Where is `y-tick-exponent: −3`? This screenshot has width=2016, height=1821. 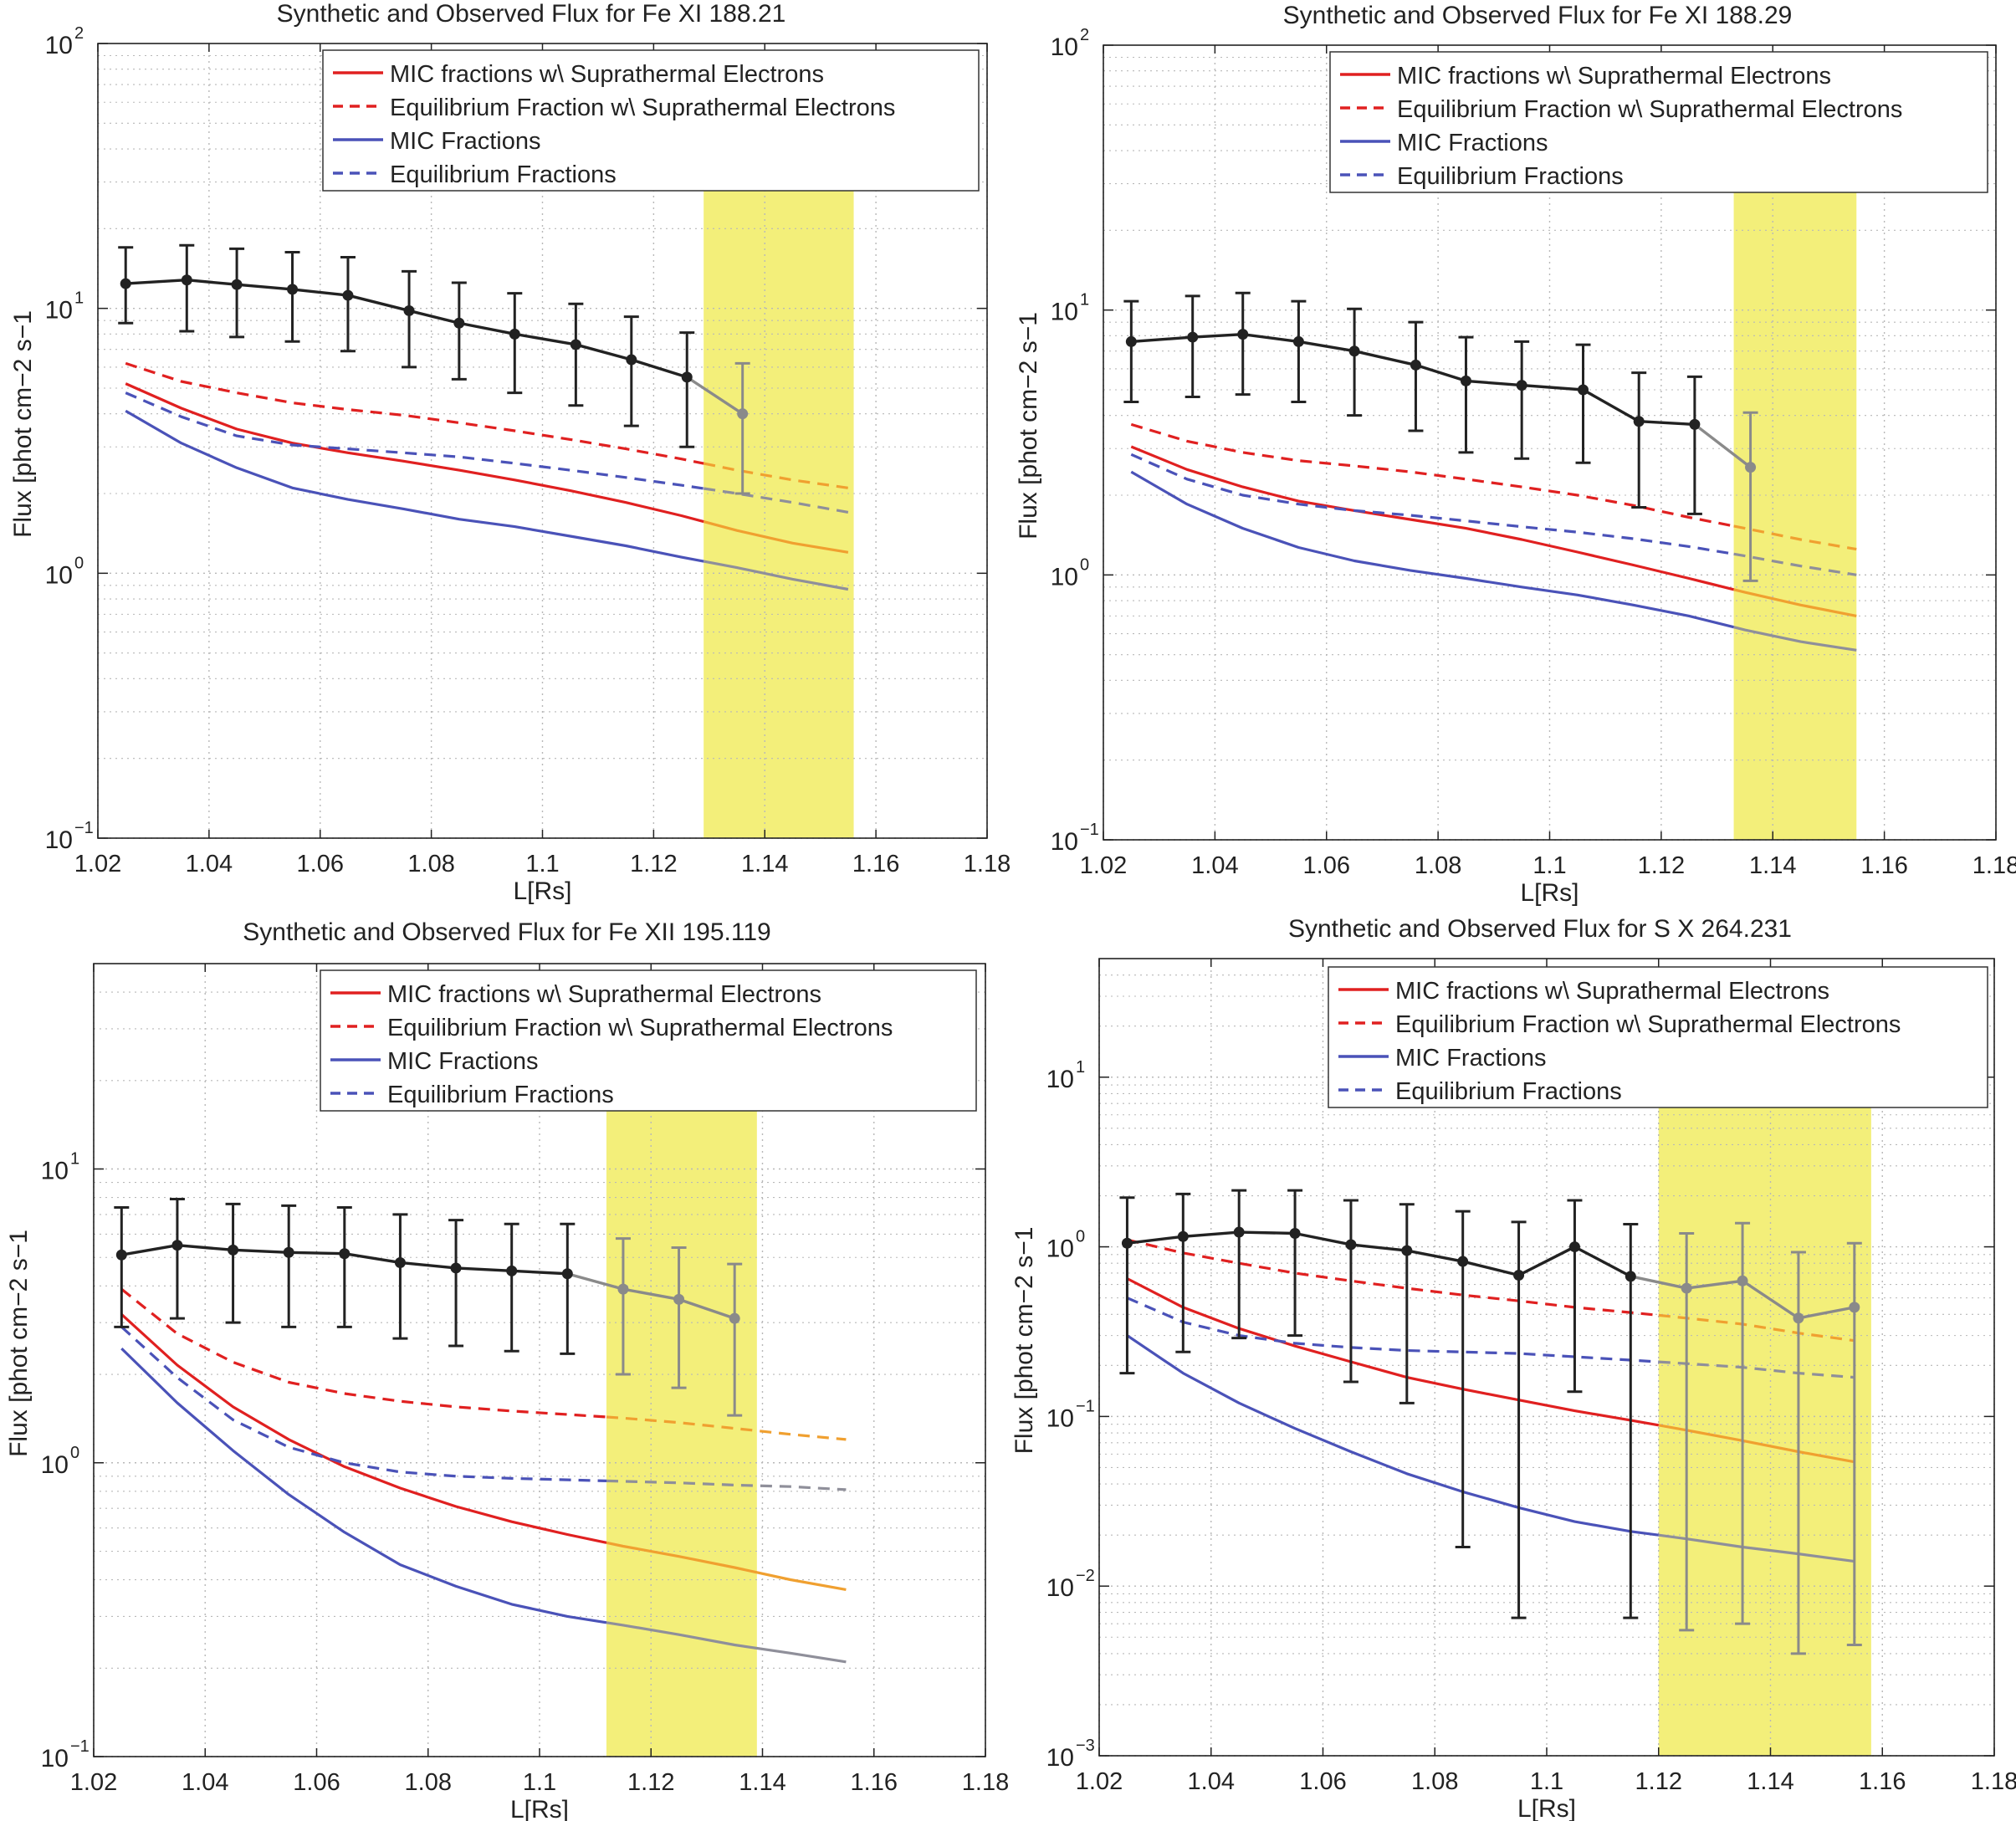 y-tick-exponent: −3 is located at coordinates (1085, 1746).